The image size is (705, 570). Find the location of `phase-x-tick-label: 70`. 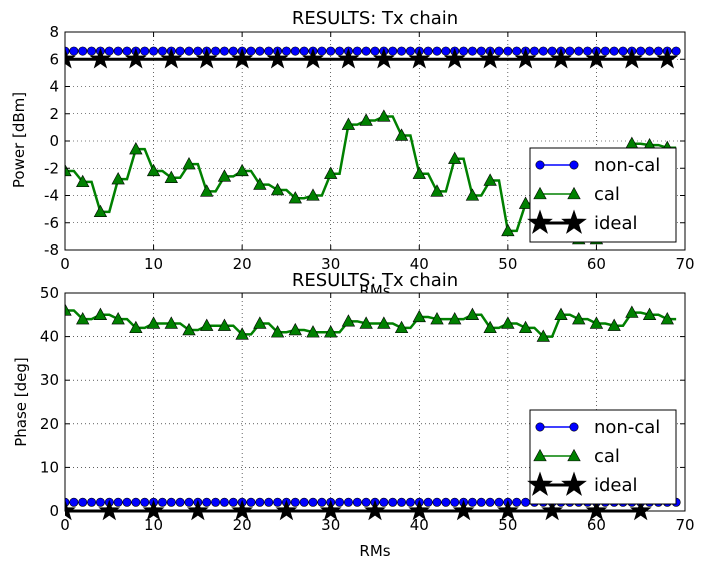

phase-x-tick-label: 70 is located at coordinates (684, 525).